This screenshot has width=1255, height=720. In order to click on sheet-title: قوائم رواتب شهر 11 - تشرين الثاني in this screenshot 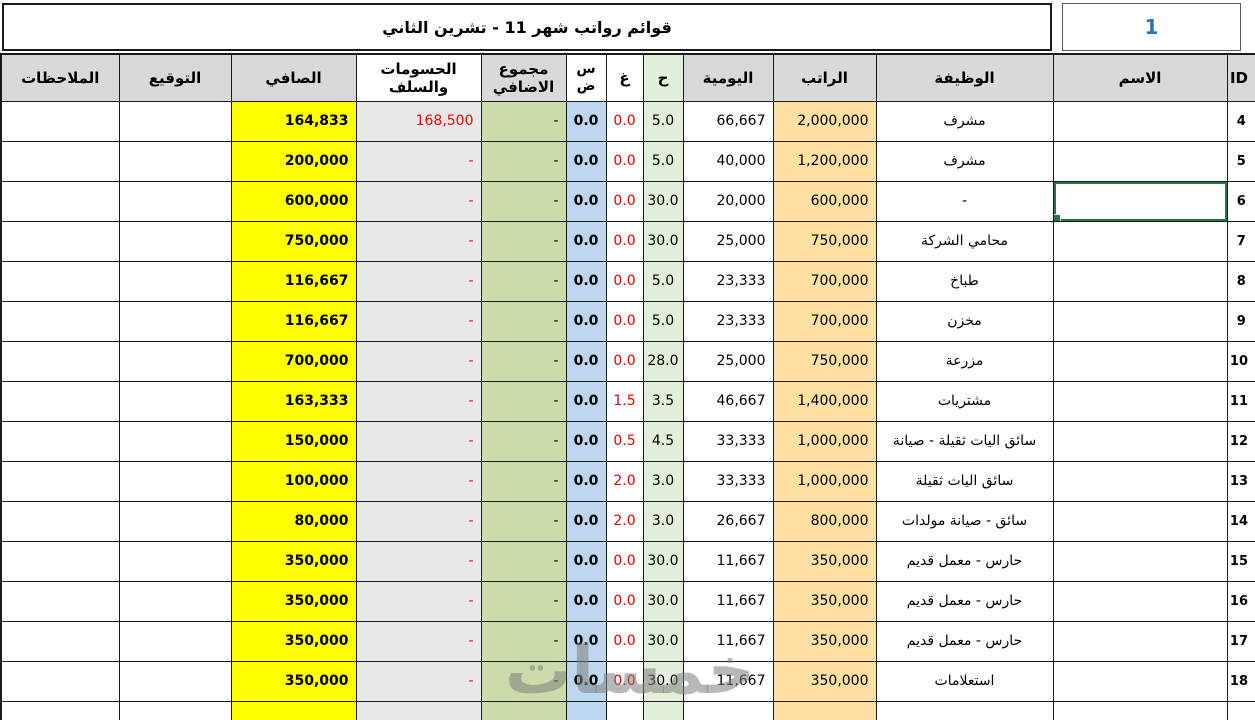, I will do `click(527, 27)`.